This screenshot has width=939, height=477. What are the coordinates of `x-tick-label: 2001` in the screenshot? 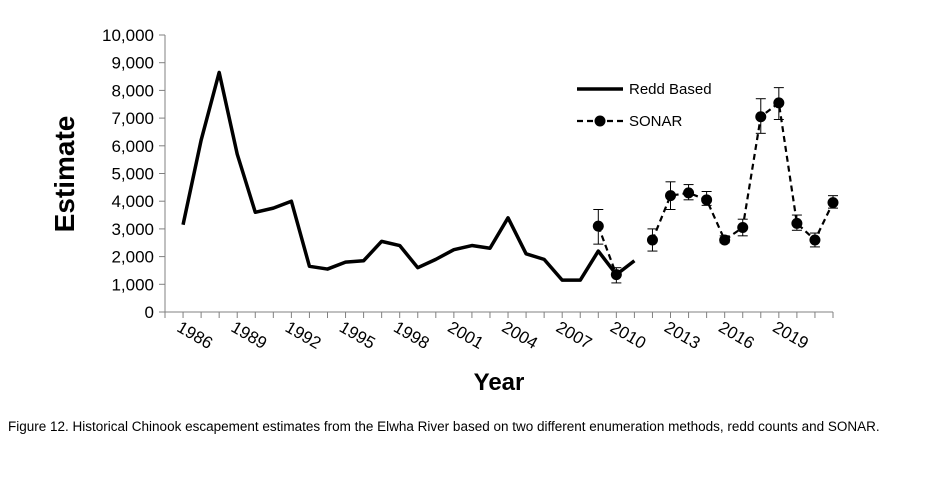 It's located at (466, 335).